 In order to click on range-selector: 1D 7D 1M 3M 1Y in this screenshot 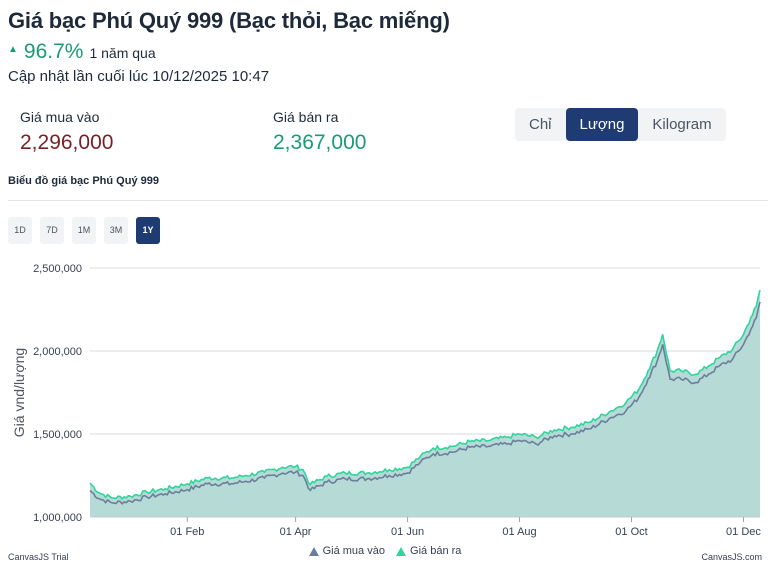, I will do `click(84, 230)`.